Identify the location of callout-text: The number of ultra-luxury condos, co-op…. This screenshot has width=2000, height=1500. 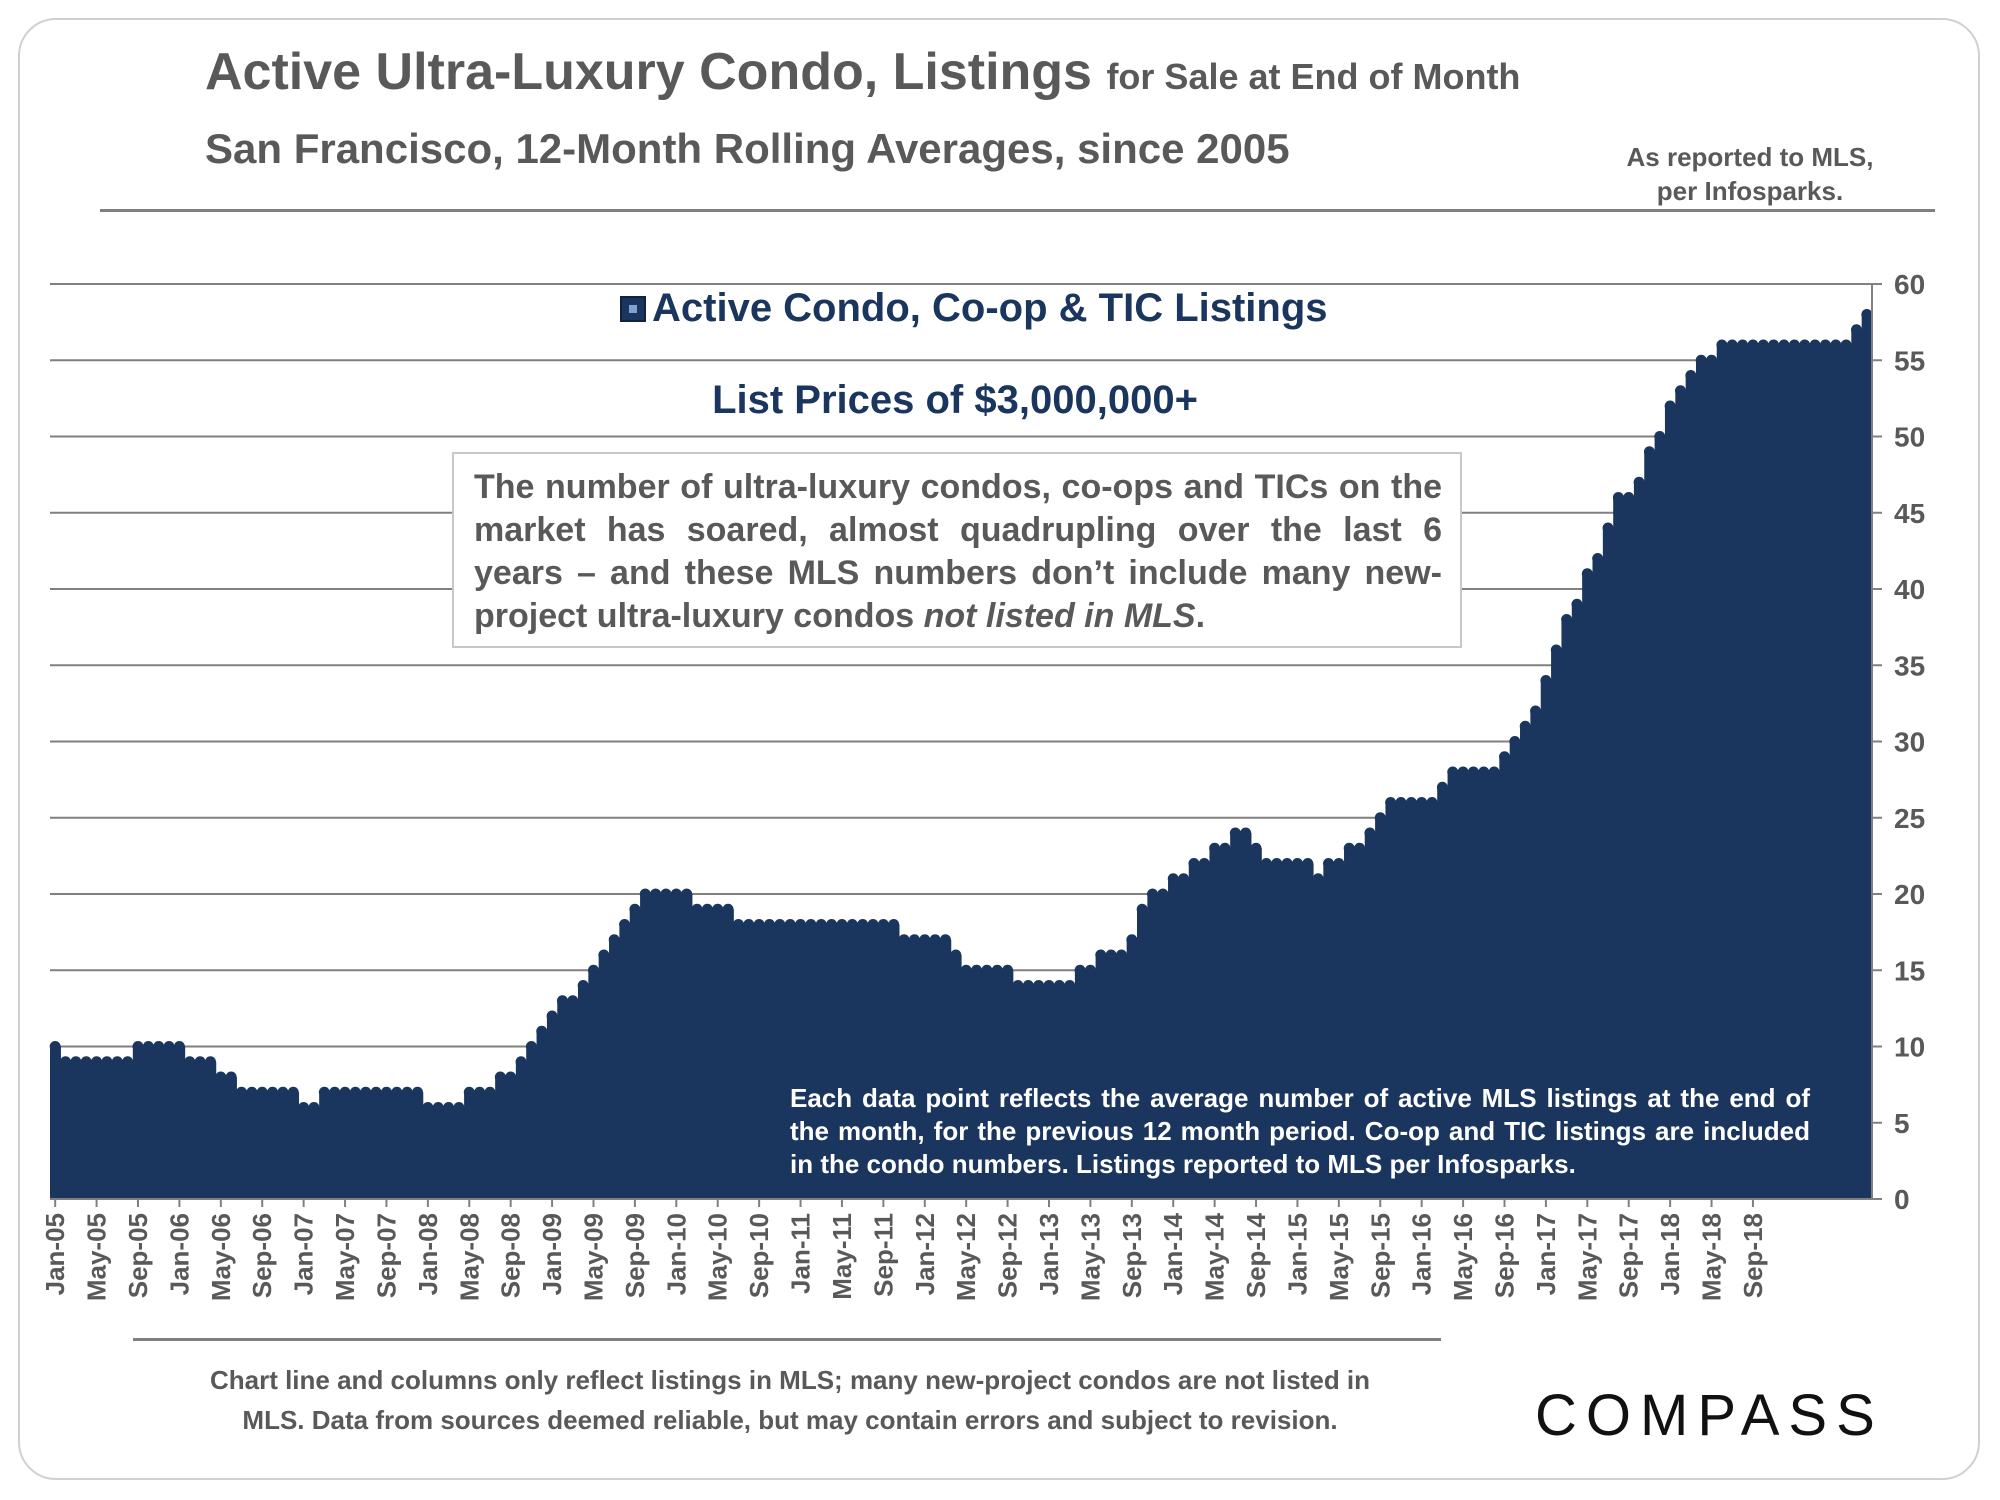
(958, 551).